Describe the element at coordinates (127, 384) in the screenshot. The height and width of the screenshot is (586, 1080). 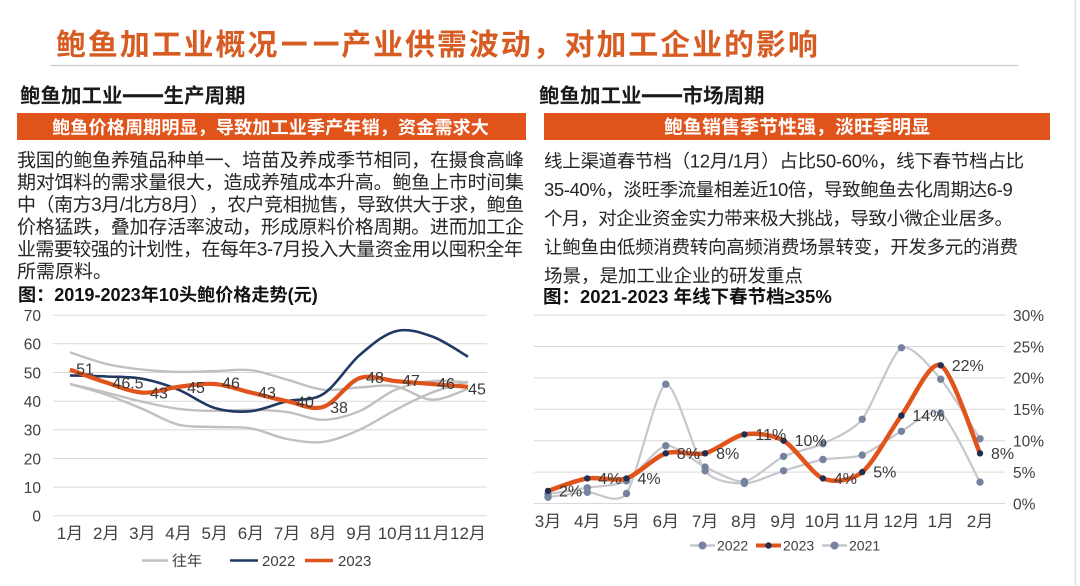
I see `svg-text: 46.5` at that location.